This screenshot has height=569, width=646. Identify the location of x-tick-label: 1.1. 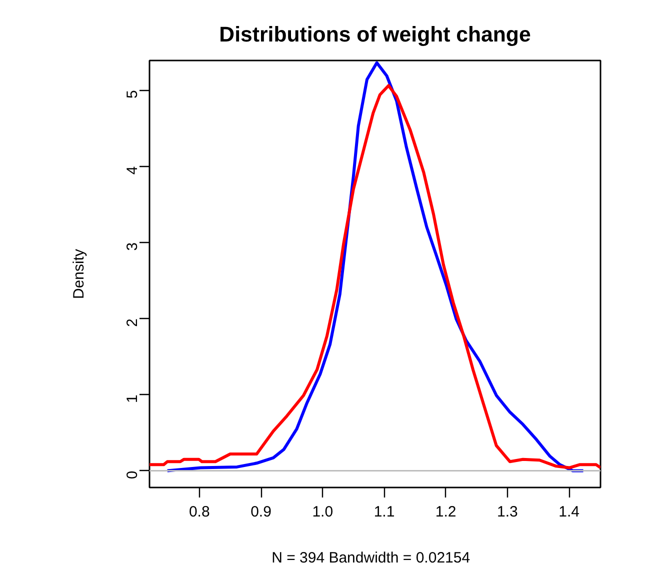
(384, 512).